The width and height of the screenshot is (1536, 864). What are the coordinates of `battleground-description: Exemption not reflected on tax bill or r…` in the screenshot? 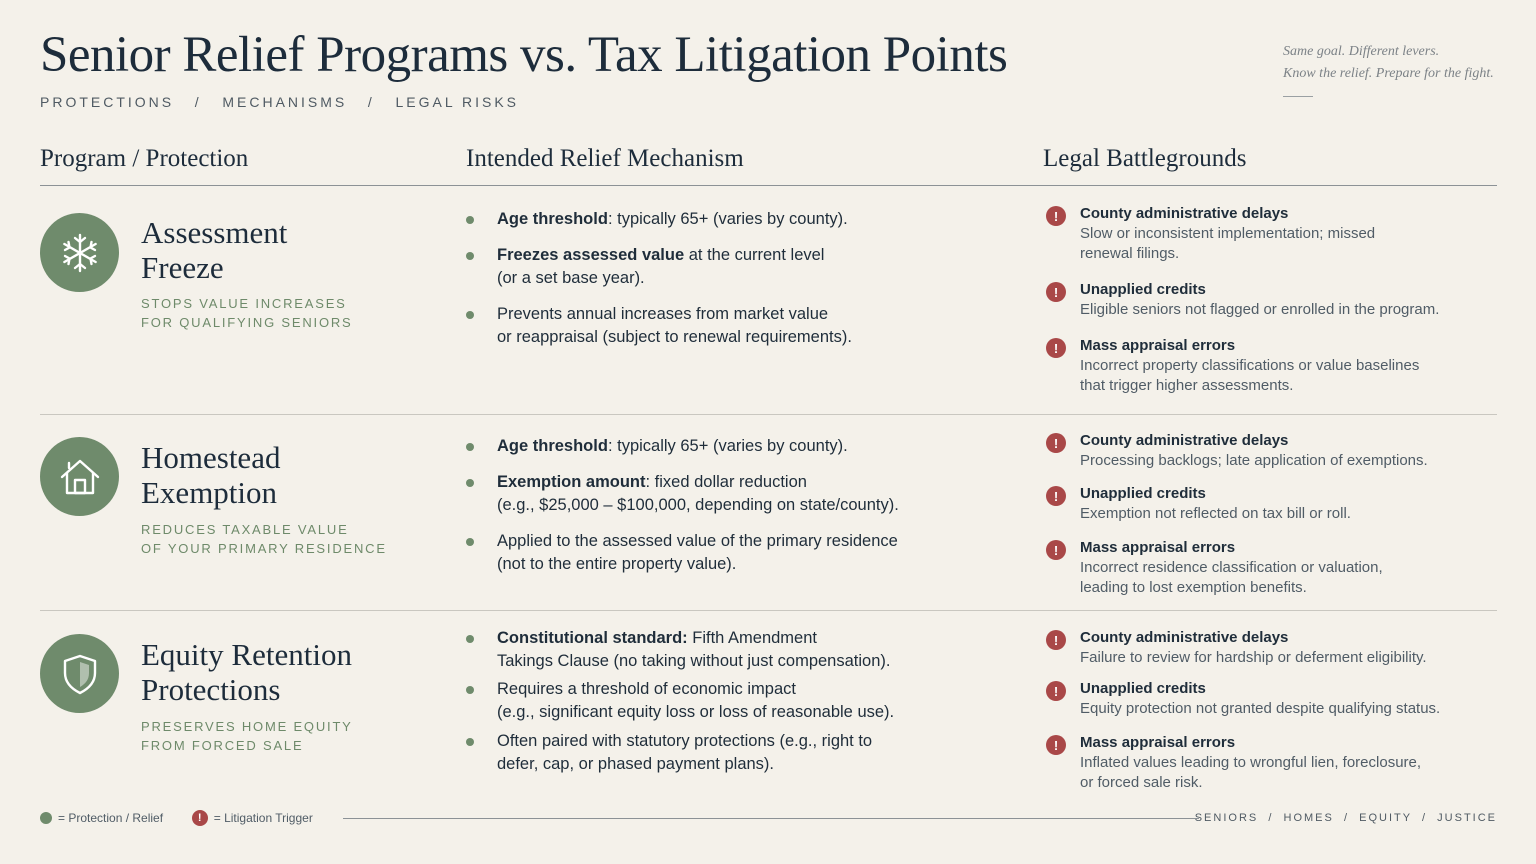 It's located at (1215, 513).